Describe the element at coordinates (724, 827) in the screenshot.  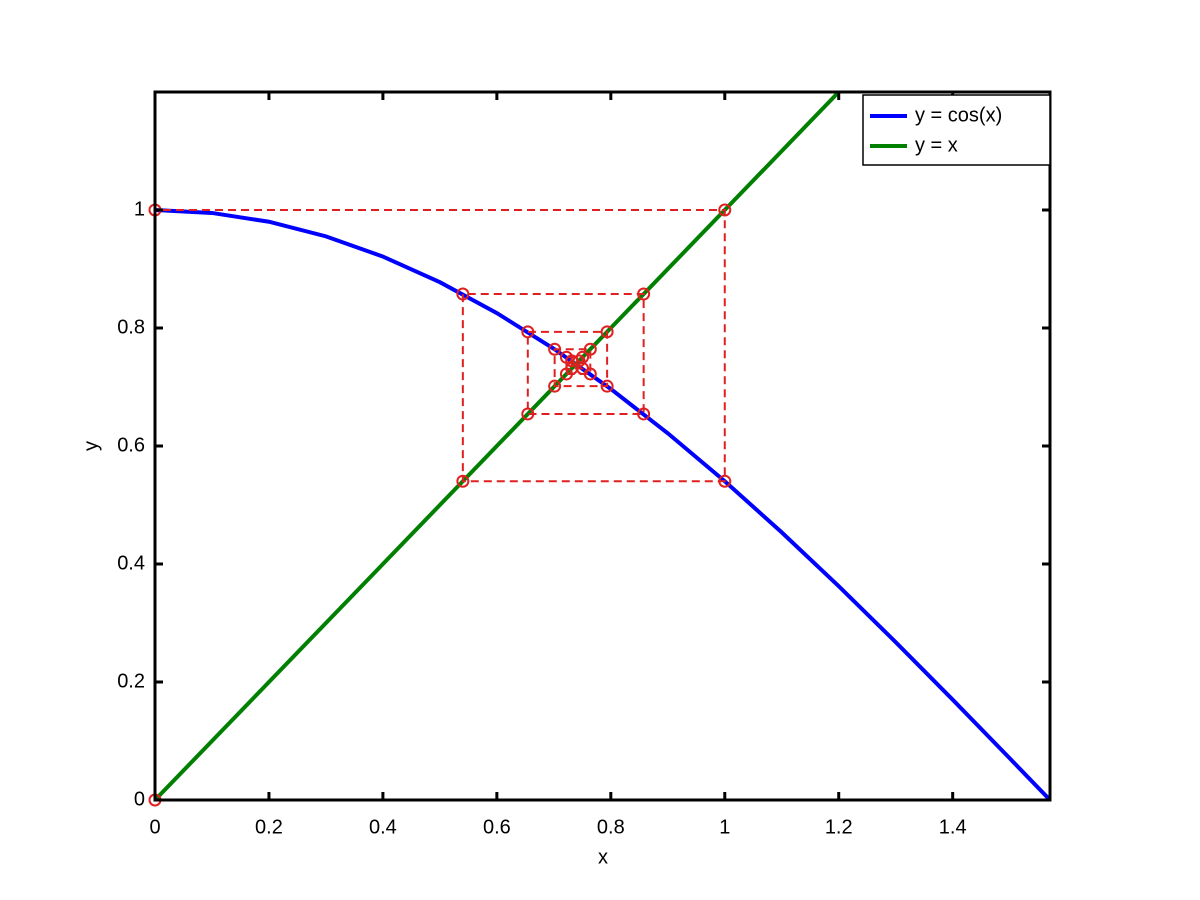
I see `x-tick-label: 1` at that location.